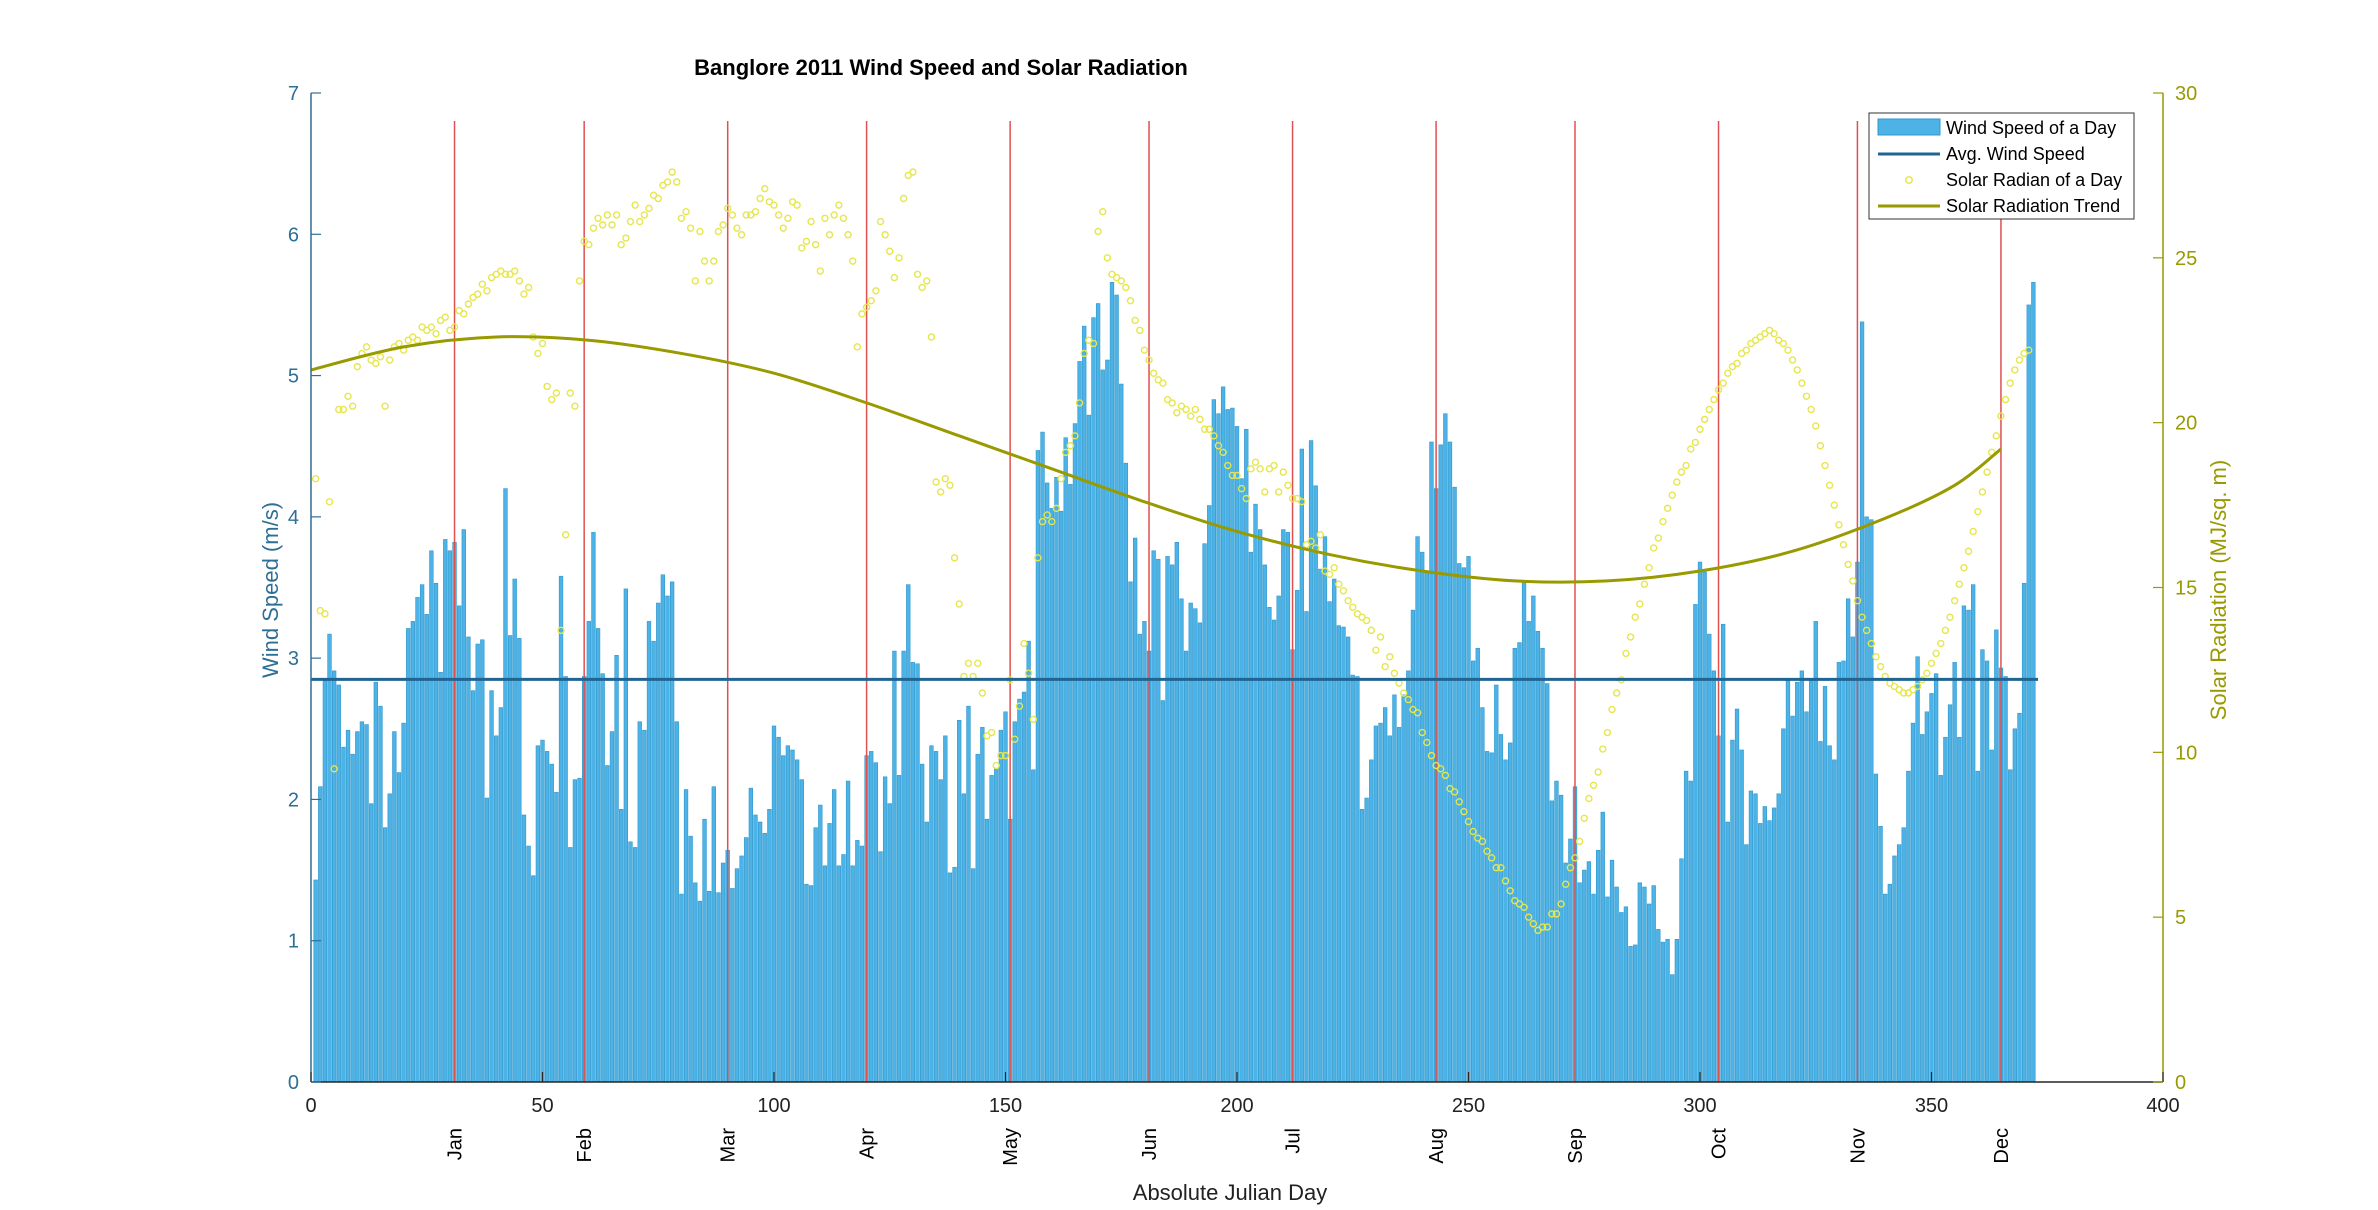 Image resolution: width=2378 pixels, height=1210 pixels. Describe the element at coordinates (1699, 1106) in the screenshot. I see `x-tick-label: 300` at that location.